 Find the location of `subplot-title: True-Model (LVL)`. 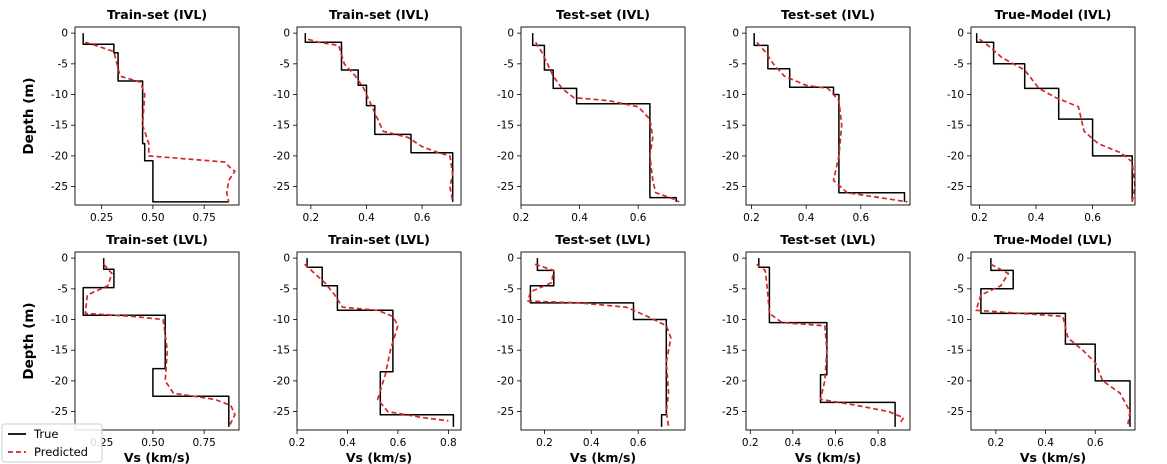

subplot-title: True-Model (LVL) is located at coordinates (1053, 239).